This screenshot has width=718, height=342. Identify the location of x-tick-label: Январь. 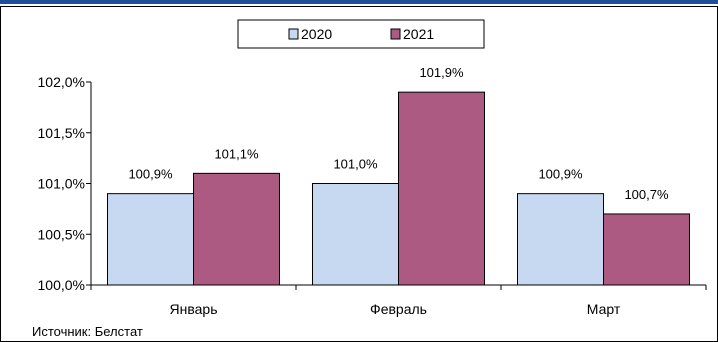
(194, 309).